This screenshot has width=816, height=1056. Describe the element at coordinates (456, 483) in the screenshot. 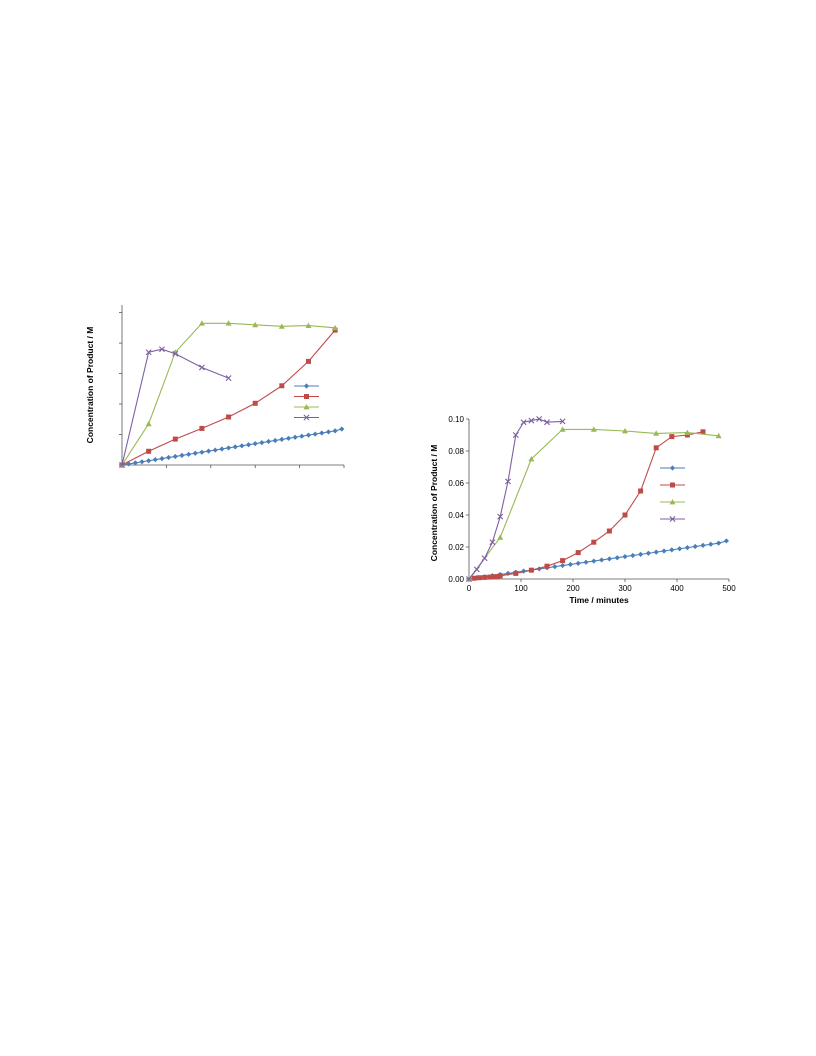

I see `y-tick-label: 0.06` at that location.